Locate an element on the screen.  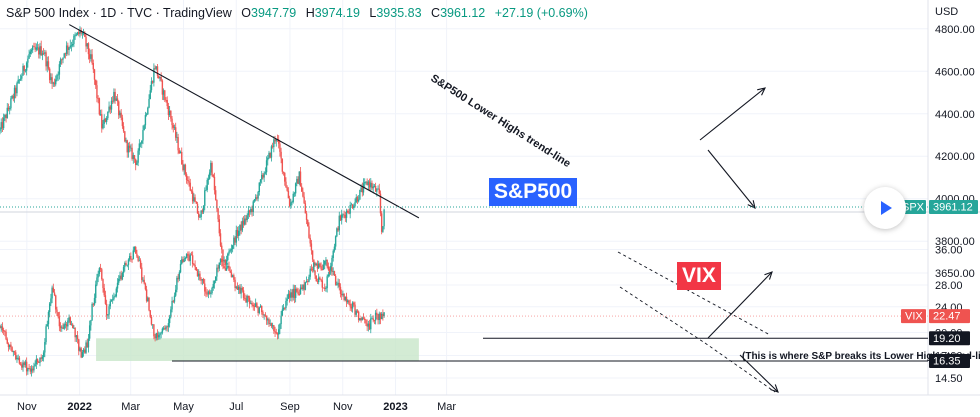
spx-y-tick: 3650.00 is located at coordinates (955, 274).